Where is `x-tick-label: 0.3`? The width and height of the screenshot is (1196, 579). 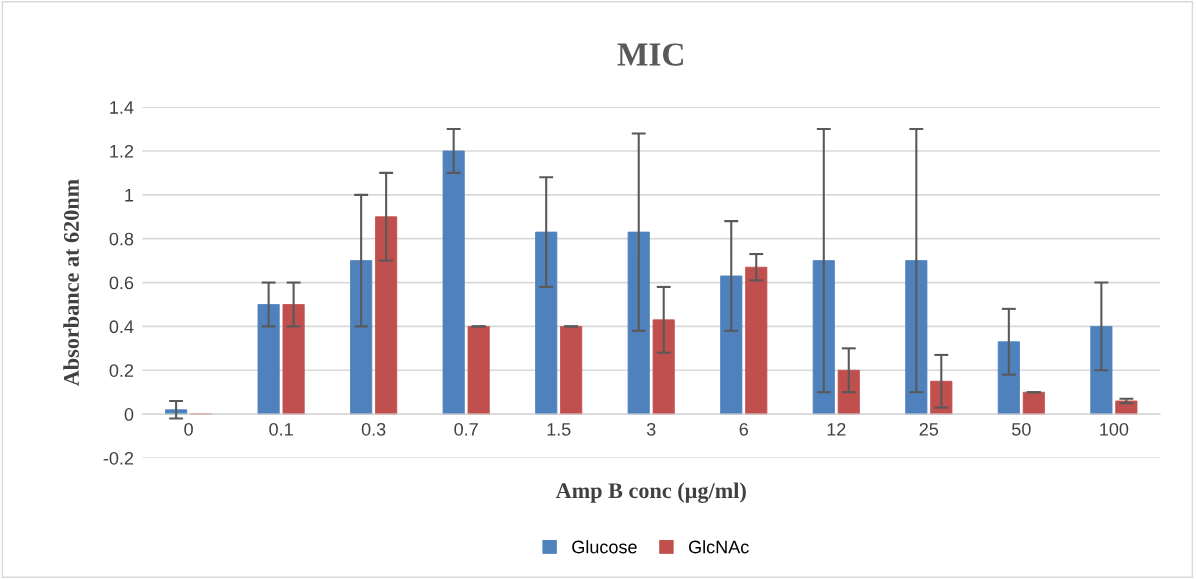
x-tick-label: 0.3 is located at coordinates (373, 429).